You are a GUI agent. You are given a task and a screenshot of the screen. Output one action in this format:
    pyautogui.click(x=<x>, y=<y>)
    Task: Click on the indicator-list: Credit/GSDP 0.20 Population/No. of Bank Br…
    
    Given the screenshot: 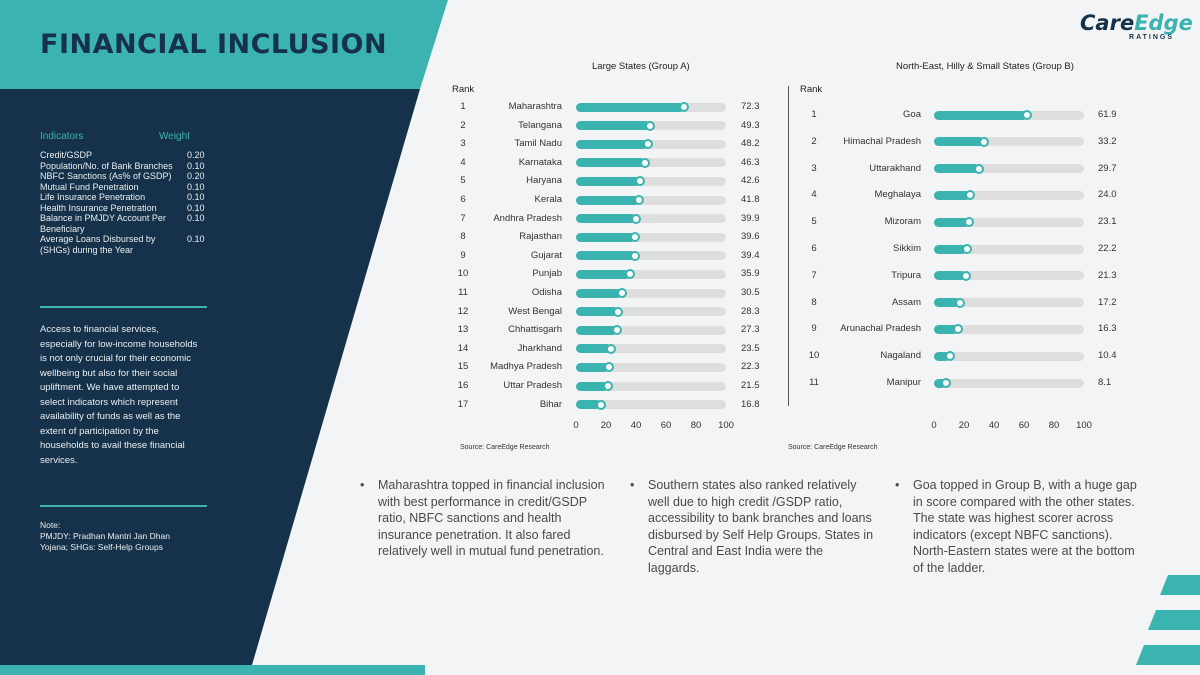 What is the action you would take?
    pyautogui.click(x=127, y=202)
    